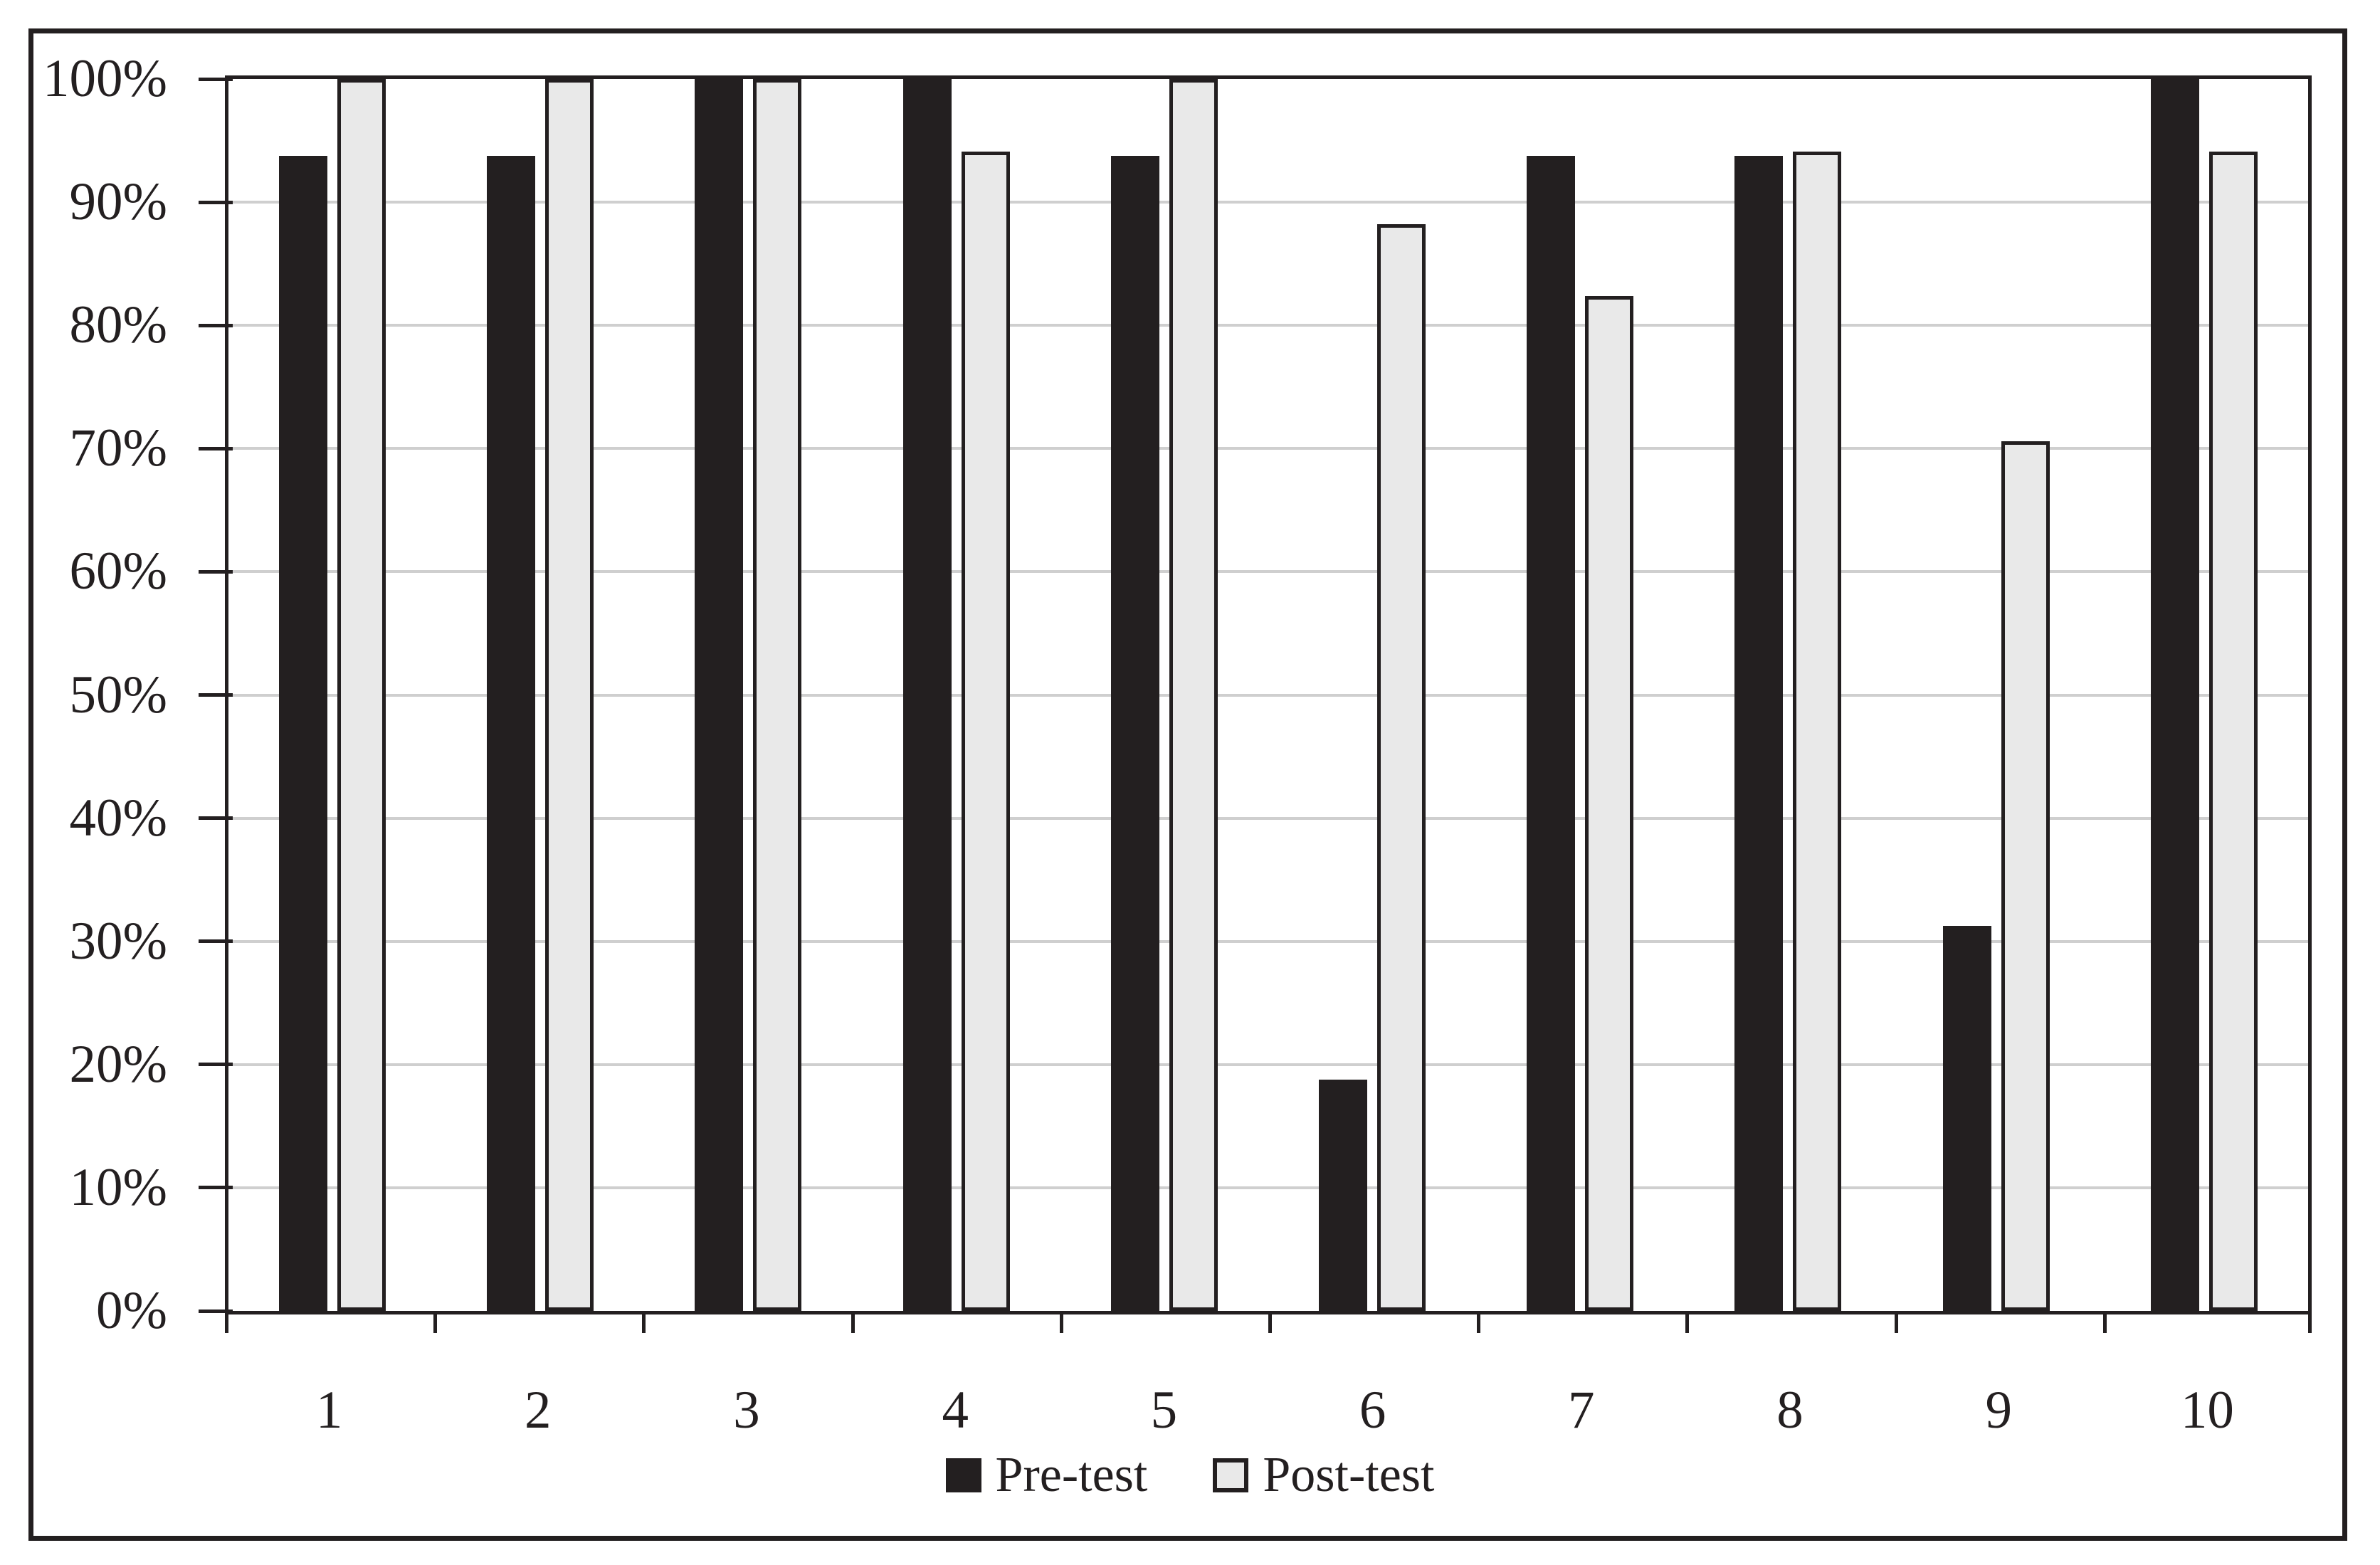 Image resolution: width=2380 pixels, height=1565 pixels. Describe the element at coordinates (118, 1187) in the screenshot. I see `y-axis-label-10%: 10%` at that location.